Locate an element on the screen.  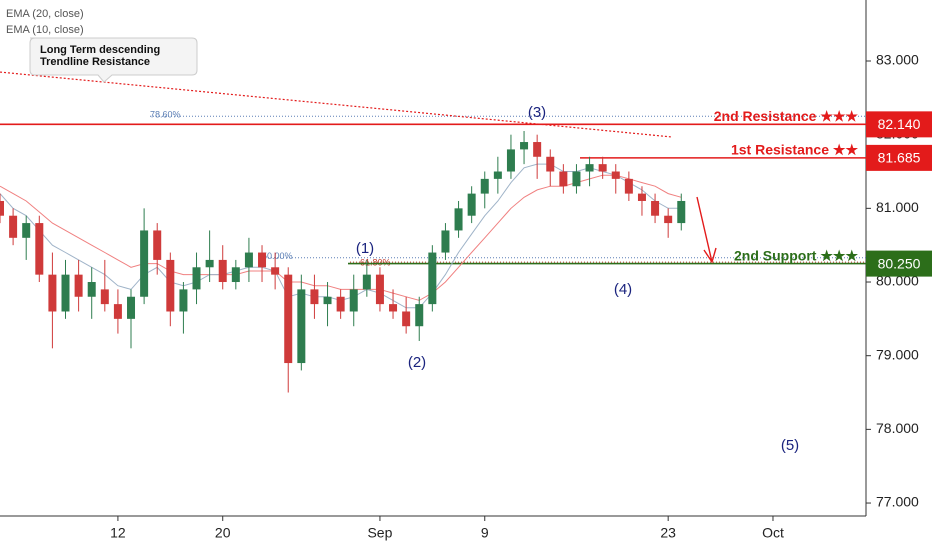
wave-label: (5) is located at coordinates (790, 445).